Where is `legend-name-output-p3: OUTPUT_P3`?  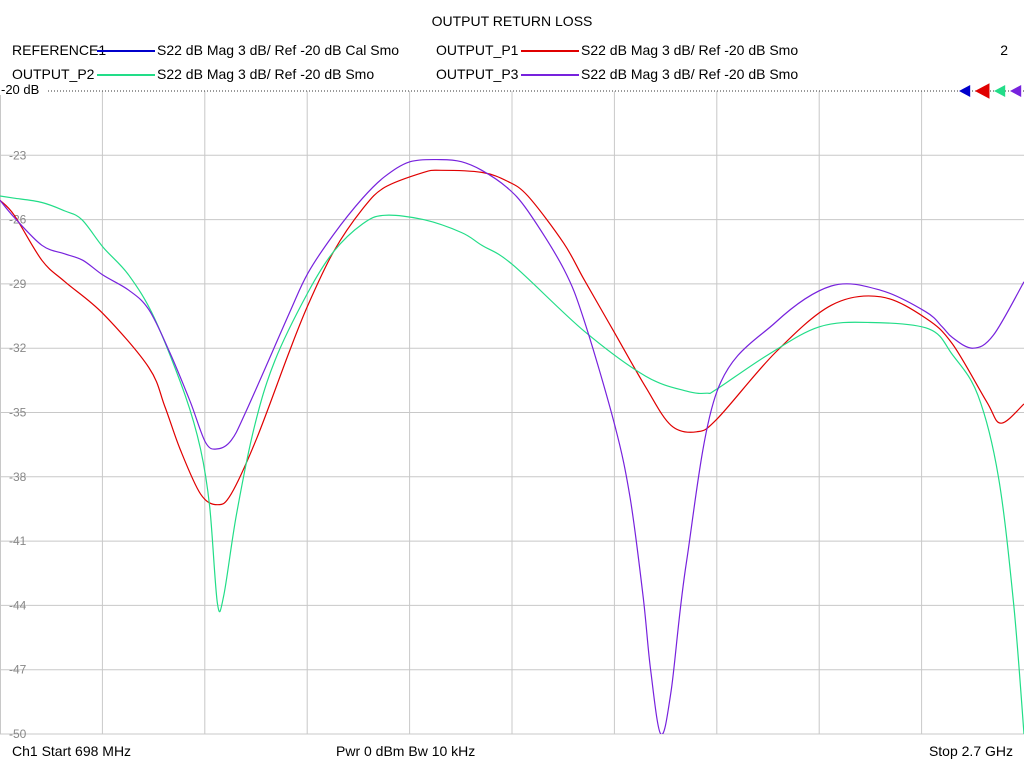 legend-name-output-p3: OUTPUT_P3 is located at coordinates (477, 74).